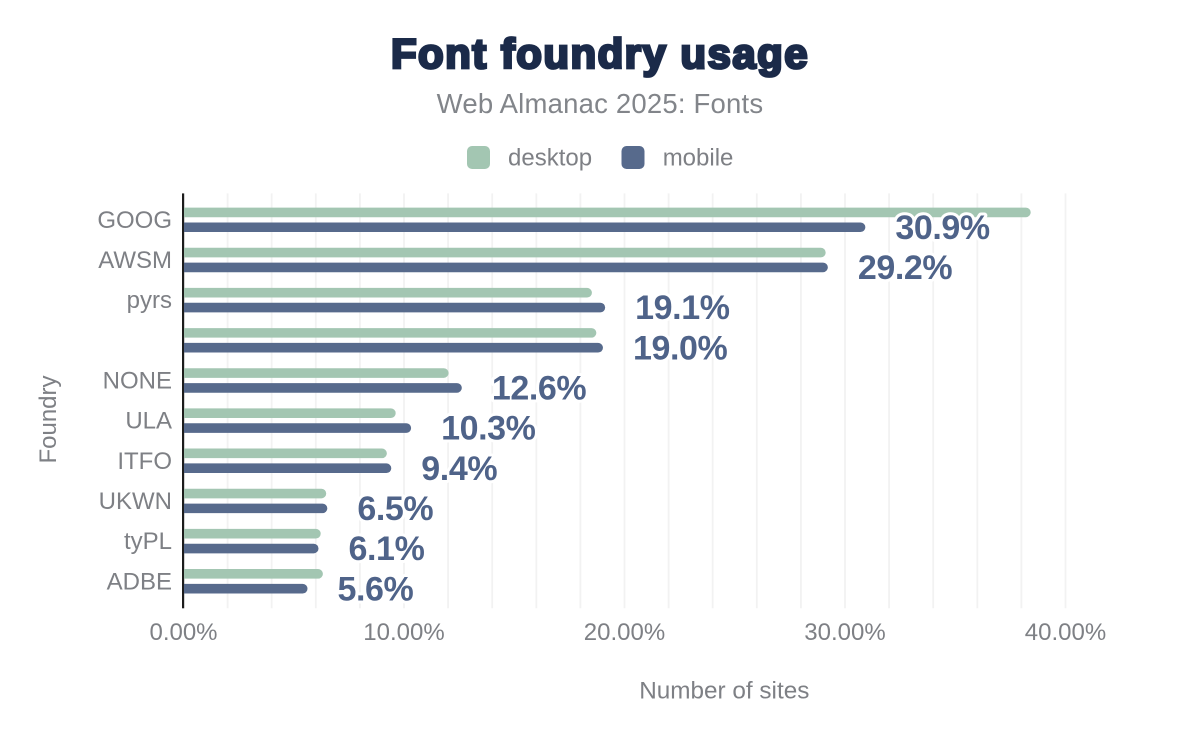  I want to click on svg-text: AWSM, so click(135, 260).